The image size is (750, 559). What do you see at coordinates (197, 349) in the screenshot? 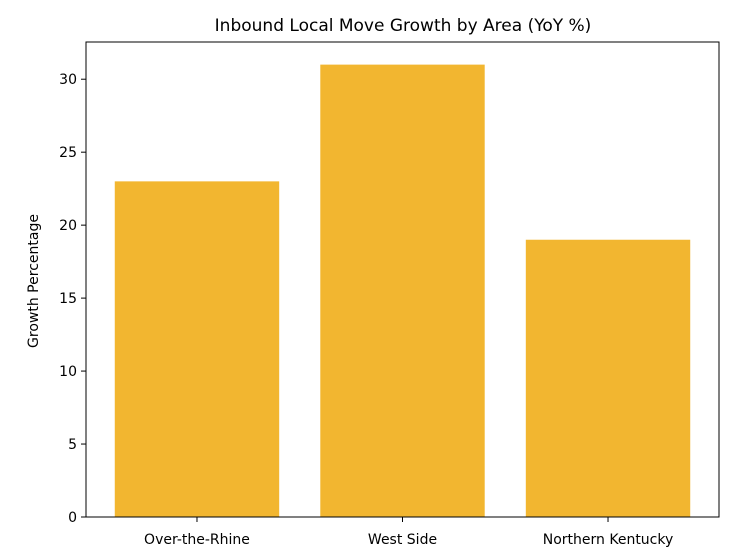
I see `bar-over-the-rhine` at bounding box center [197, 349].